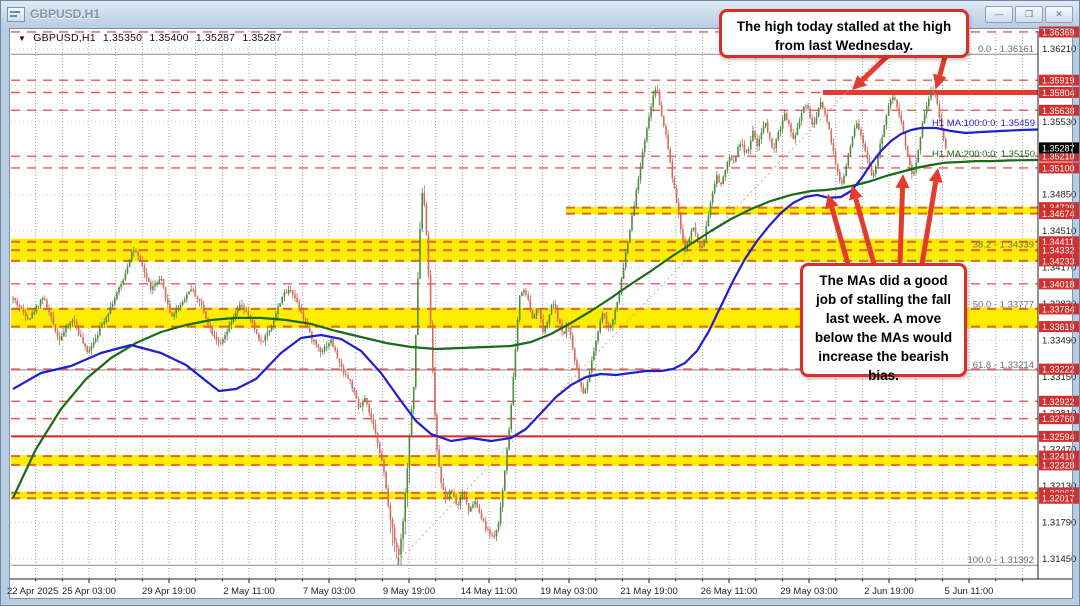 The width and height of the screenshot is (1080, 606). What do you see at coordinates (1003, 305) in the screenshot?
I see `fib-label: 50.0 - 1.33777` at bounding box center [1003, 305].